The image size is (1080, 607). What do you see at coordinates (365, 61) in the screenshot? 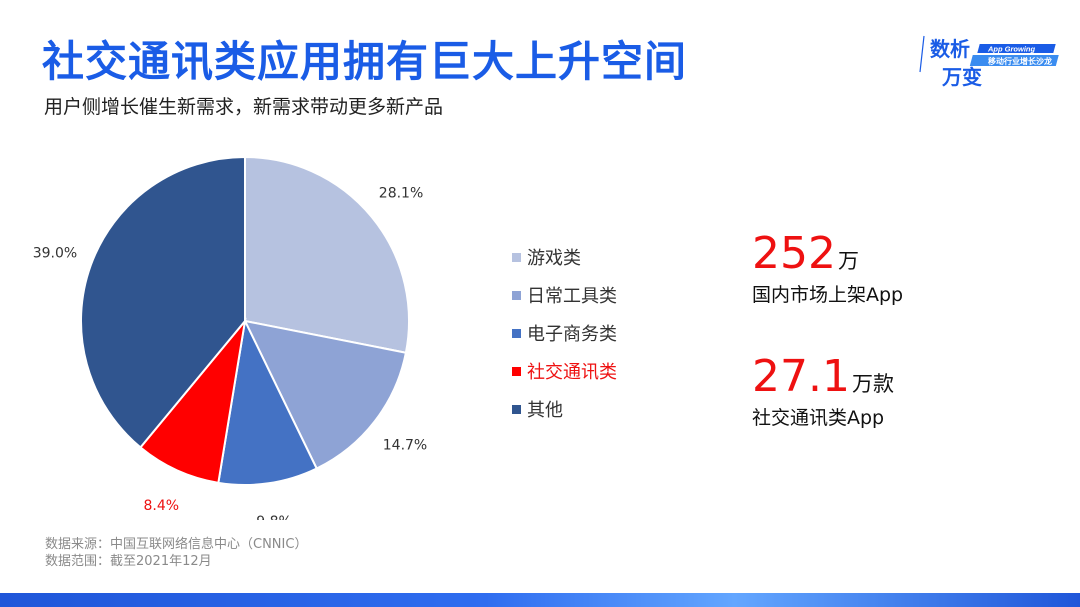
I see `page-title: 社交通讯类应用拥有巨大上升空间` at bounding box center [365, 61].